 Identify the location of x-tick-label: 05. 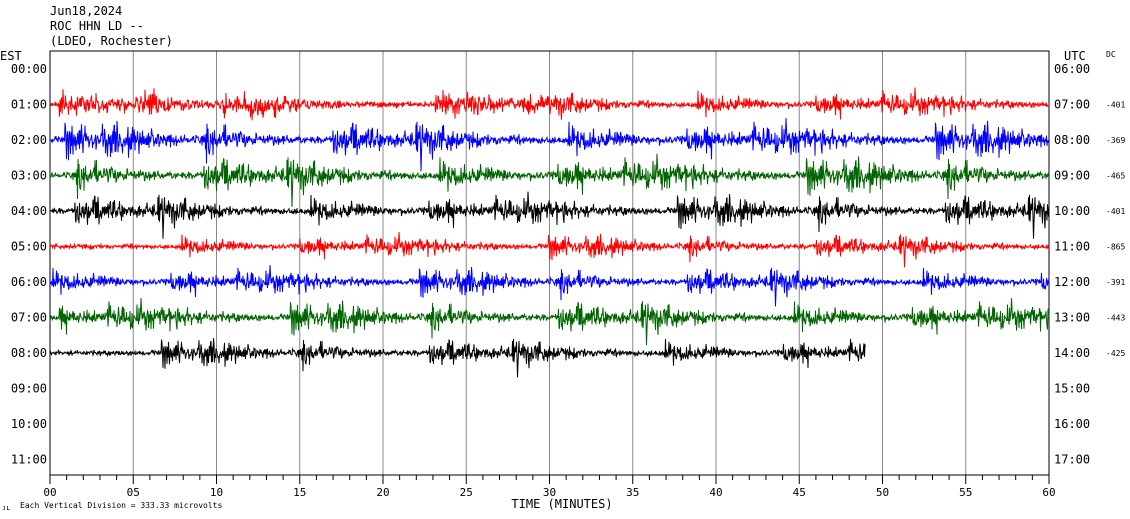
(133, 492).